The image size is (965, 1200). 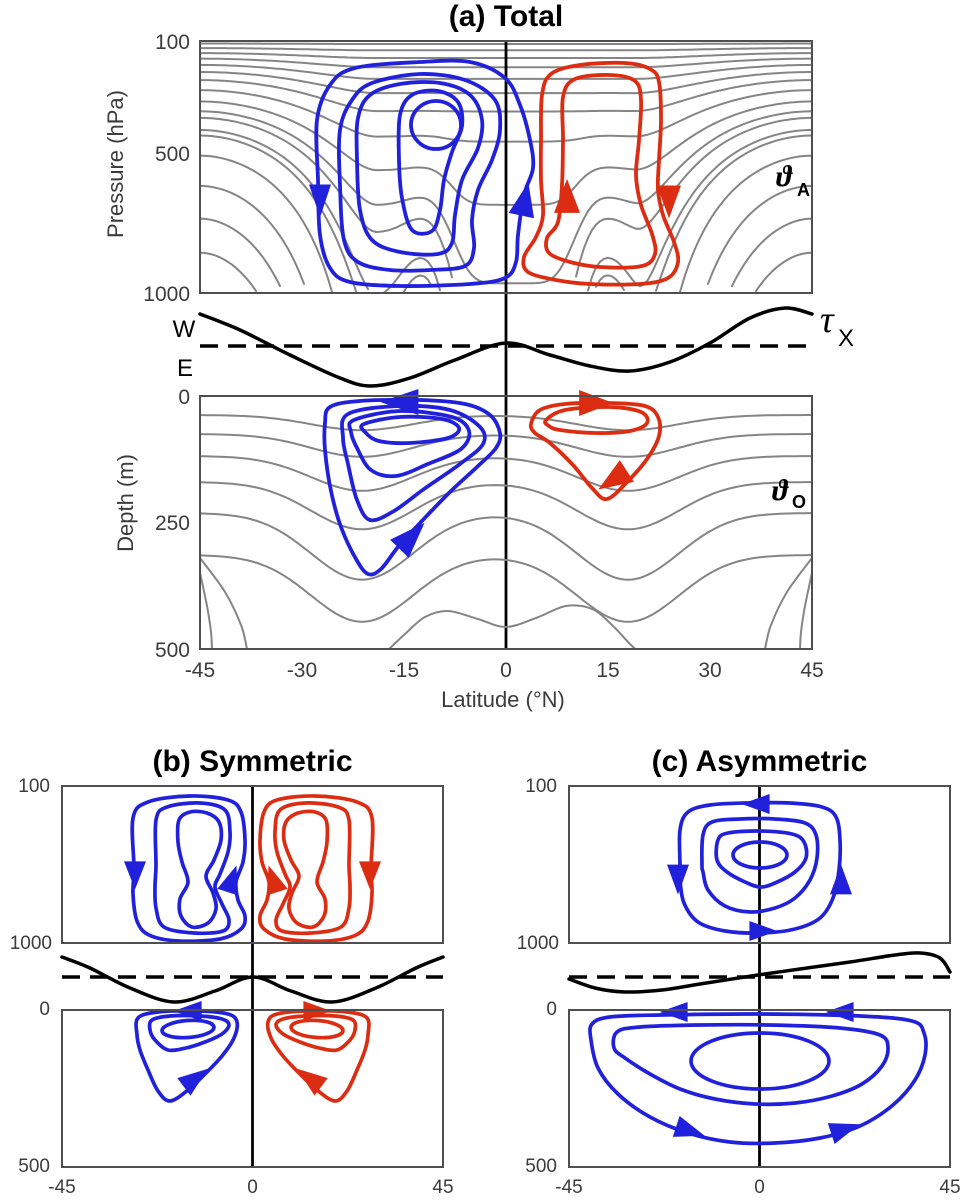 I want to click on svg-text: O, so click(x=799, y=502).